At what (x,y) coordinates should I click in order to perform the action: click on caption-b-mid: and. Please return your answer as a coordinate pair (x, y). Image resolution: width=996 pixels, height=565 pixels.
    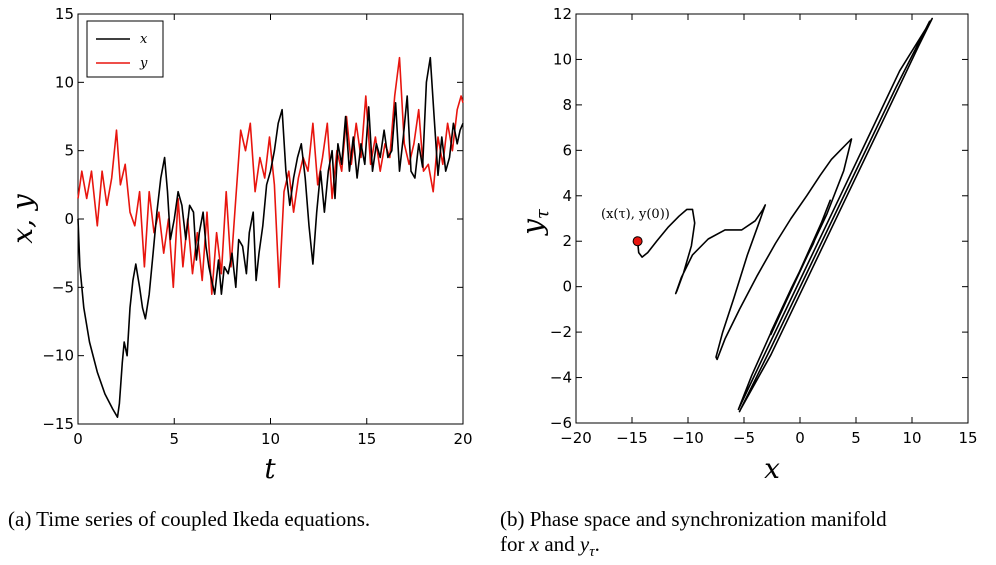
    Looking at the image, I should click on (559, 544).